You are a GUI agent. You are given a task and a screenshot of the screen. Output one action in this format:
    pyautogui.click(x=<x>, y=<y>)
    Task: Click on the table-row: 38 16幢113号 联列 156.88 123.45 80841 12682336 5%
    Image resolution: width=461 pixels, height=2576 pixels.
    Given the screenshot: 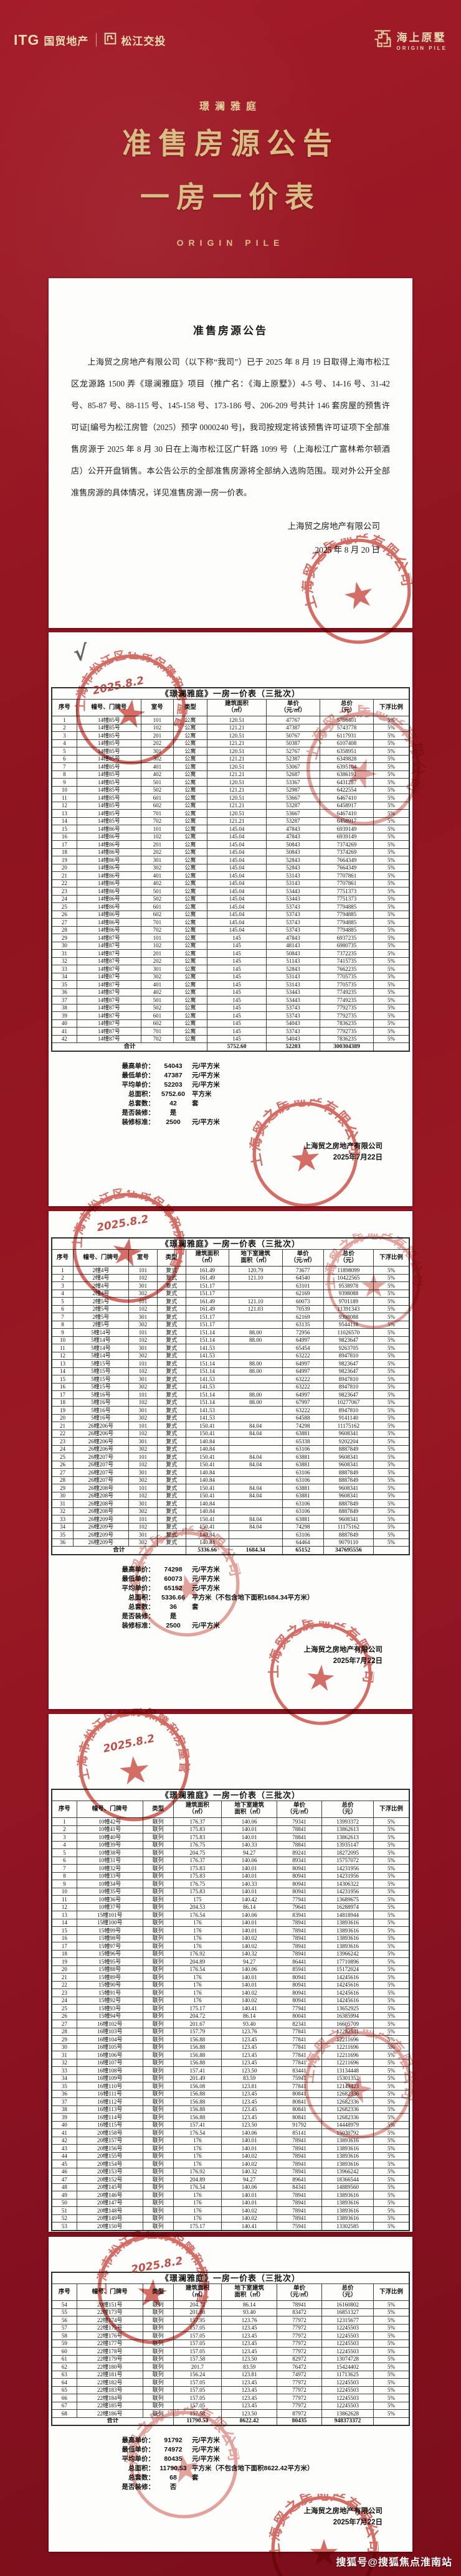 What is the action you would take?
    pyautogui.click(x=230, y=2109)
    